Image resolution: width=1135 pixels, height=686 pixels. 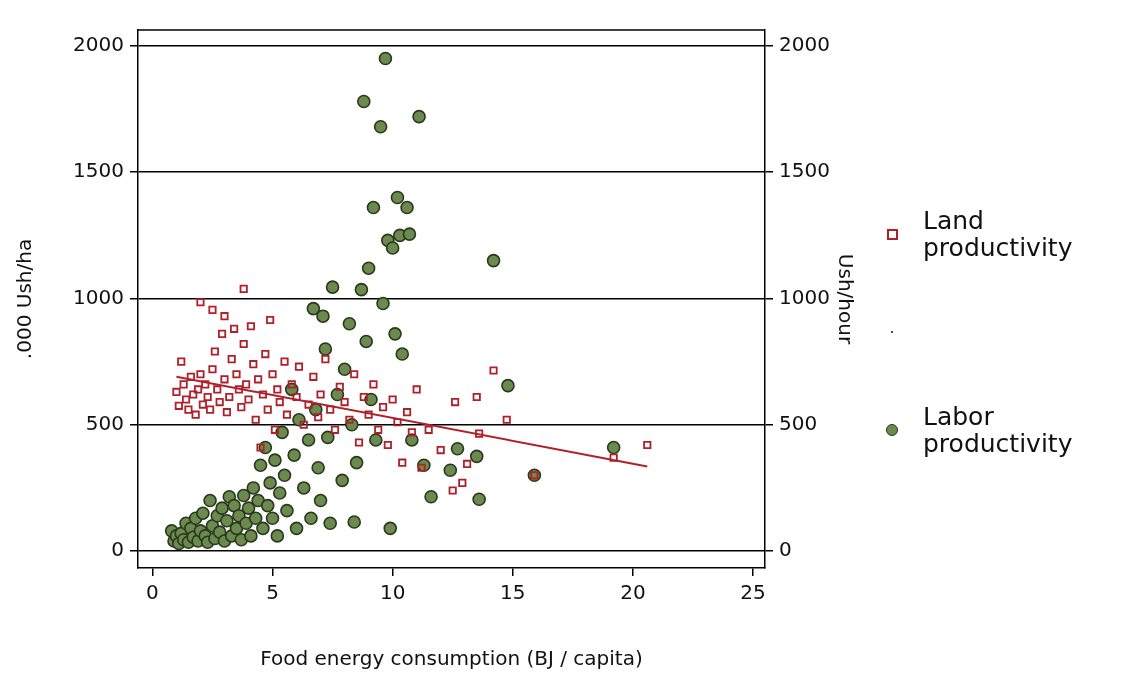 What do you see at coordinates (98, 296) in the screenshot?
I see `y-tick-label: 1000` at bounding box center [98, 296].